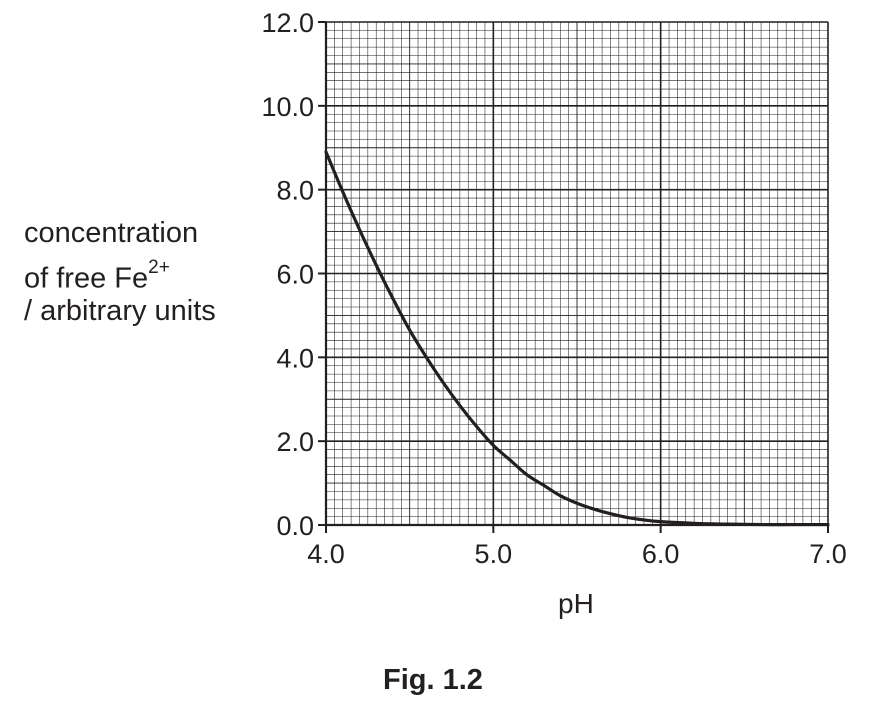 The width and height of the screenshot is (886, 716). Describe the element at coordinates (287, 23) in the screenshot. I see `y-tick-label: 12.0` at that location.